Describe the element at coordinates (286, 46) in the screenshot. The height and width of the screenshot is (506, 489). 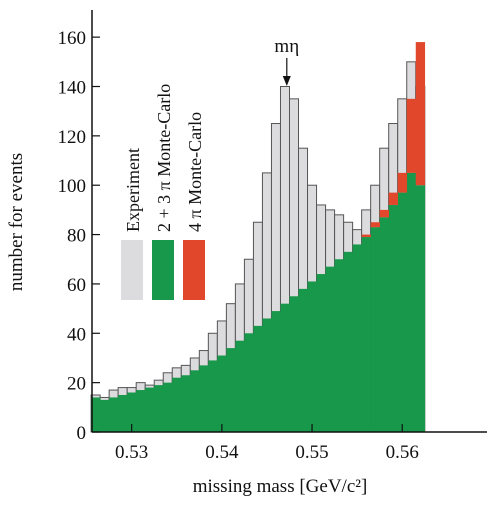
I see `annotation: mη` at that location.